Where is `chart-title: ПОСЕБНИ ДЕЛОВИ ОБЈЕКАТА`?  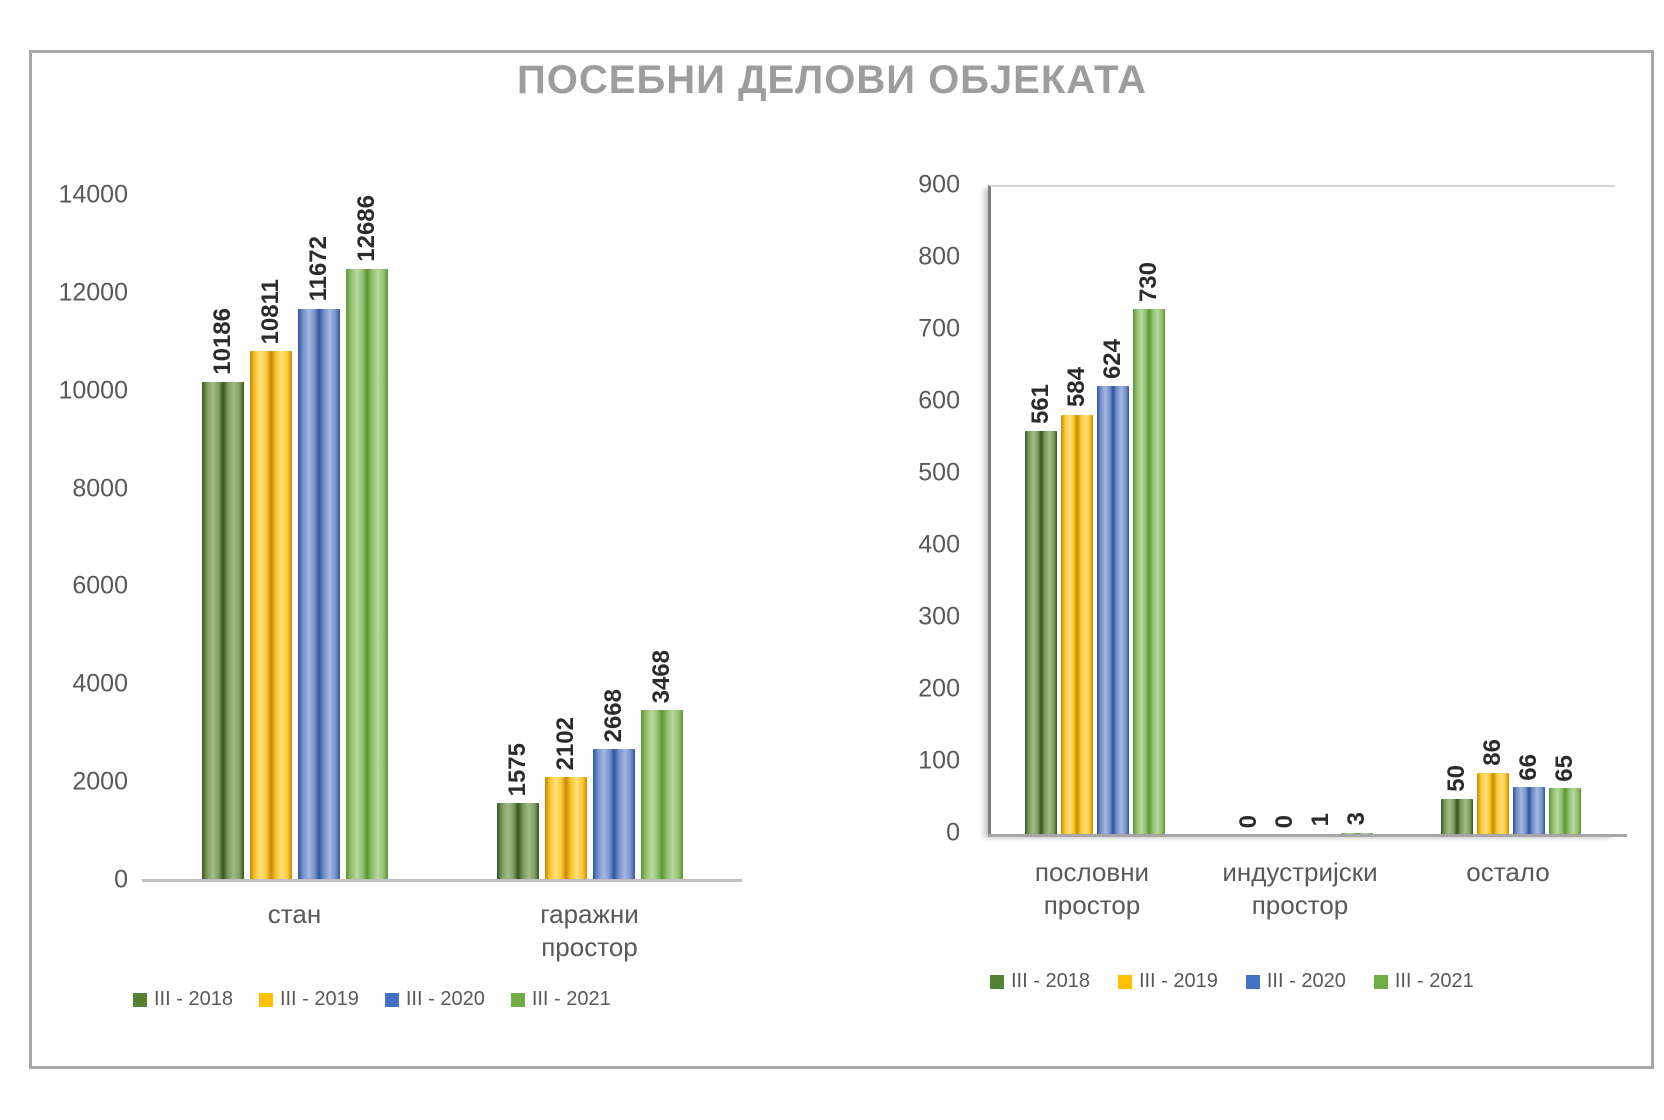
chart-title: ПОСЕБНИ ДЕЛОВИ ОБЈЕКАТА is located at coordinates (832, 80).